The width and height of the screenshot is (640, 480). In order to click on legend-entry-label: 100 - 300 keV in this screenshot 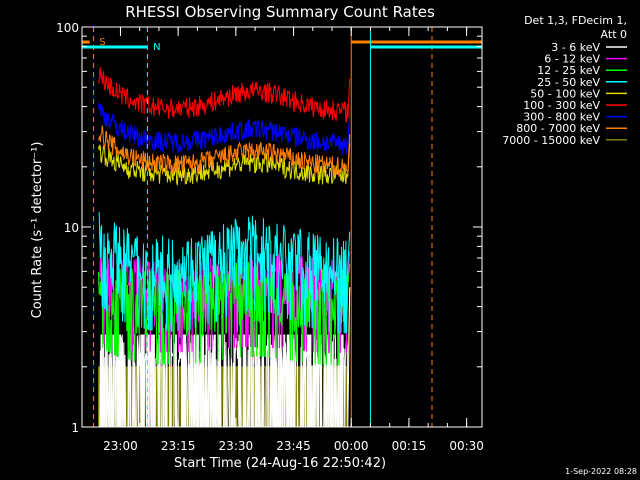, I will do `click(561, 105)`.